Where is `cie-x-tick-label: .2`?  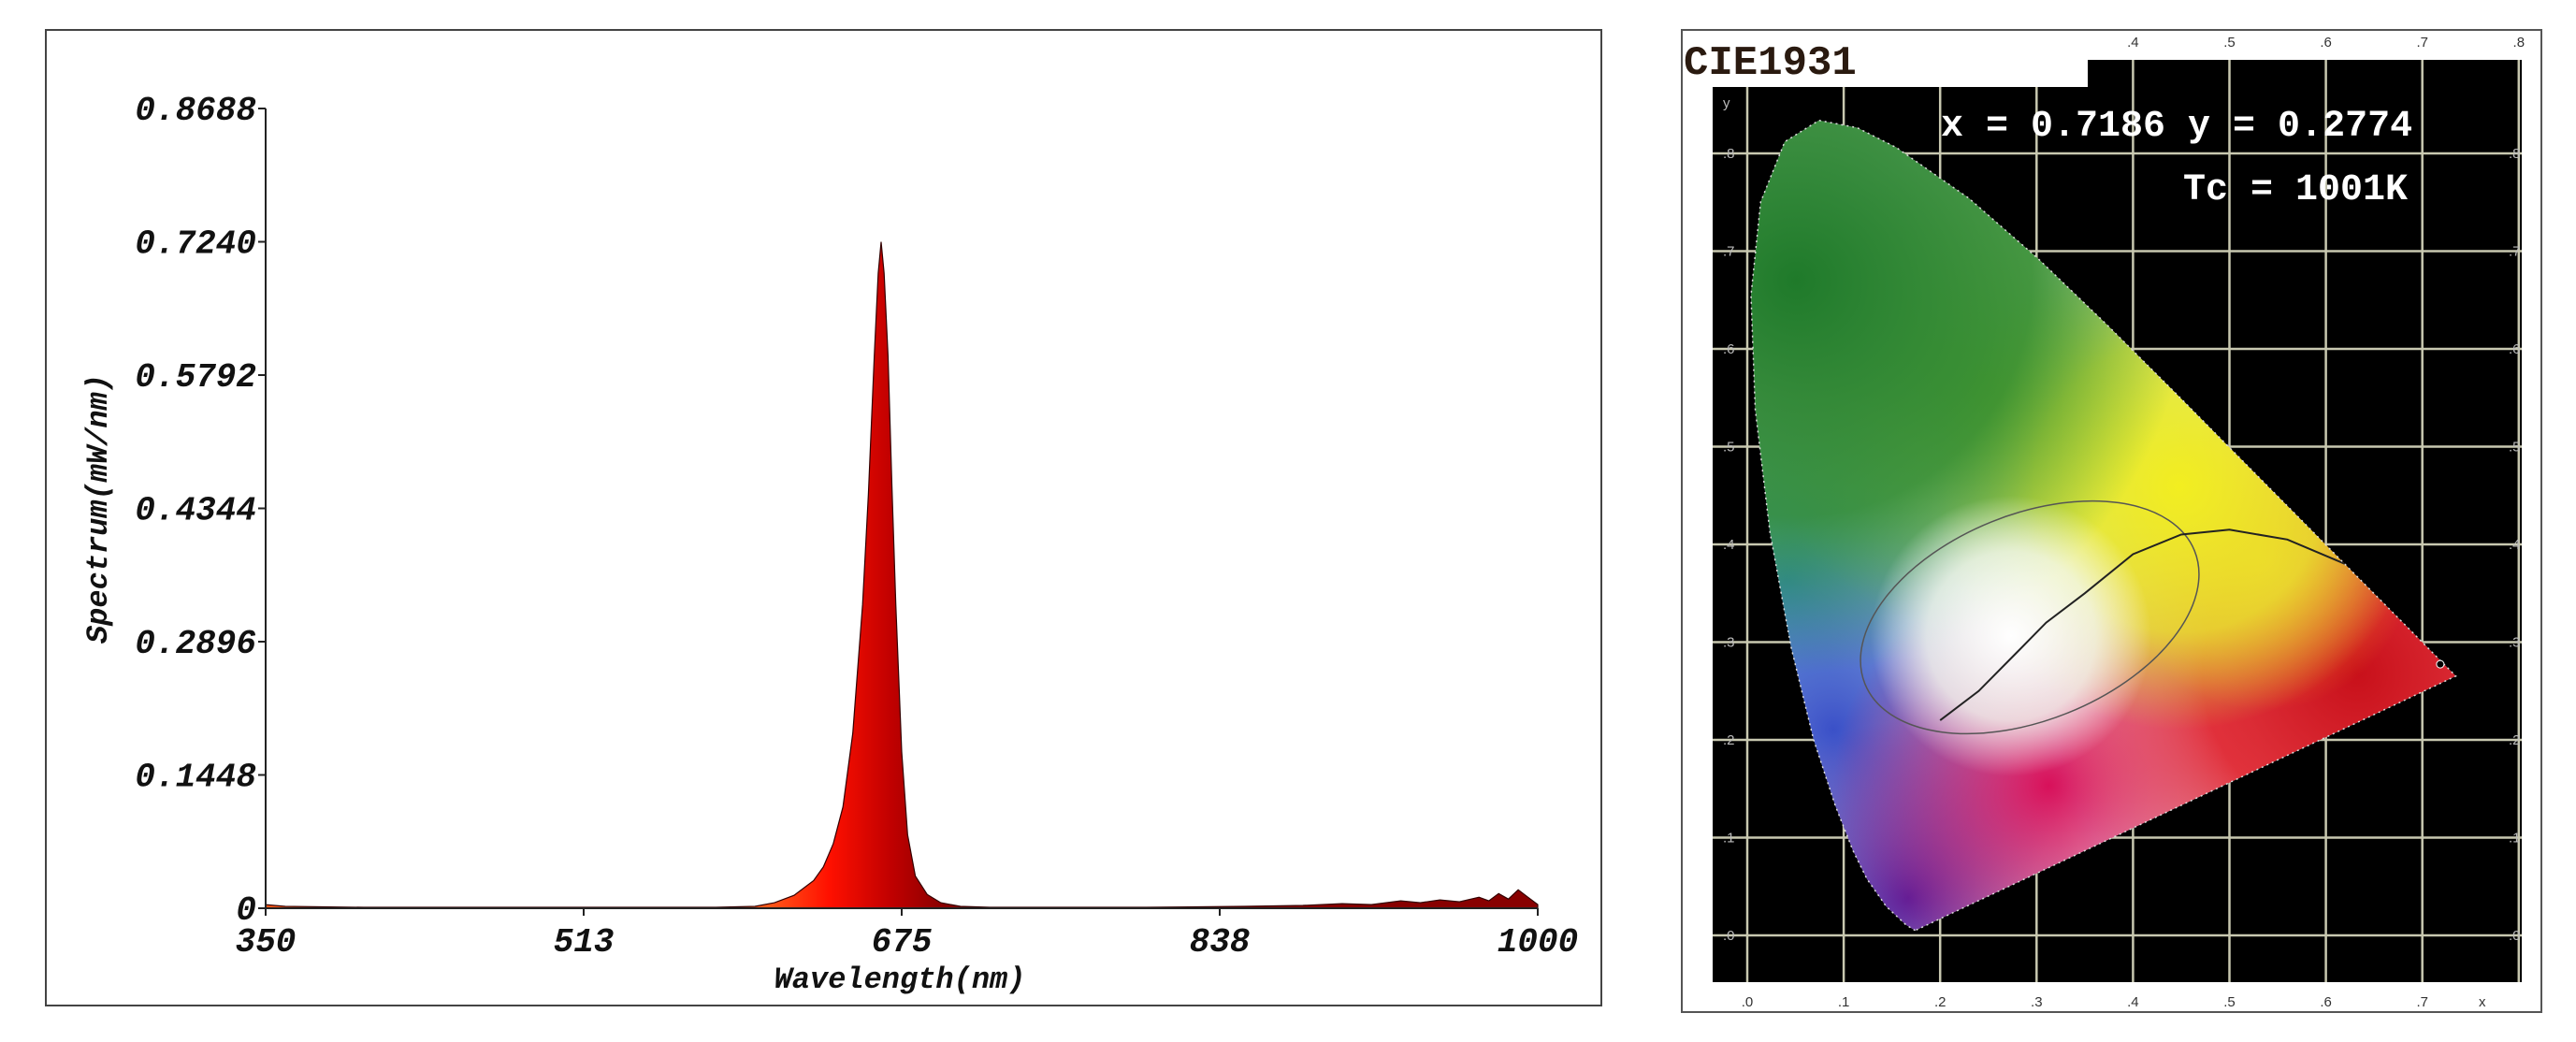
cie-x-tick-label: .2 is located at coordinates (1940, 1002).